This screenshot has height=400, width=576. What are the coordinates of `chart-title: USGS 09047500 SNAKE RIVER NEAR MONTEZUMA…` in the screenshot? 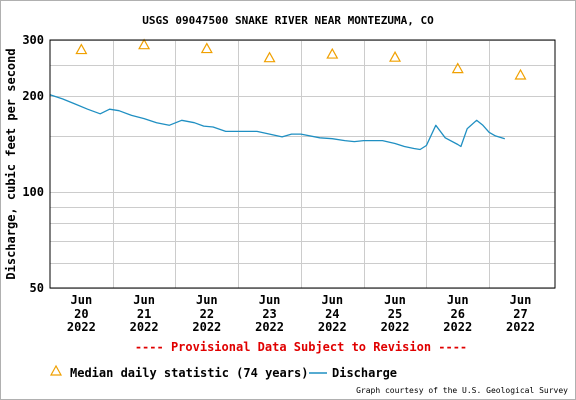 It's located at (288, 20).